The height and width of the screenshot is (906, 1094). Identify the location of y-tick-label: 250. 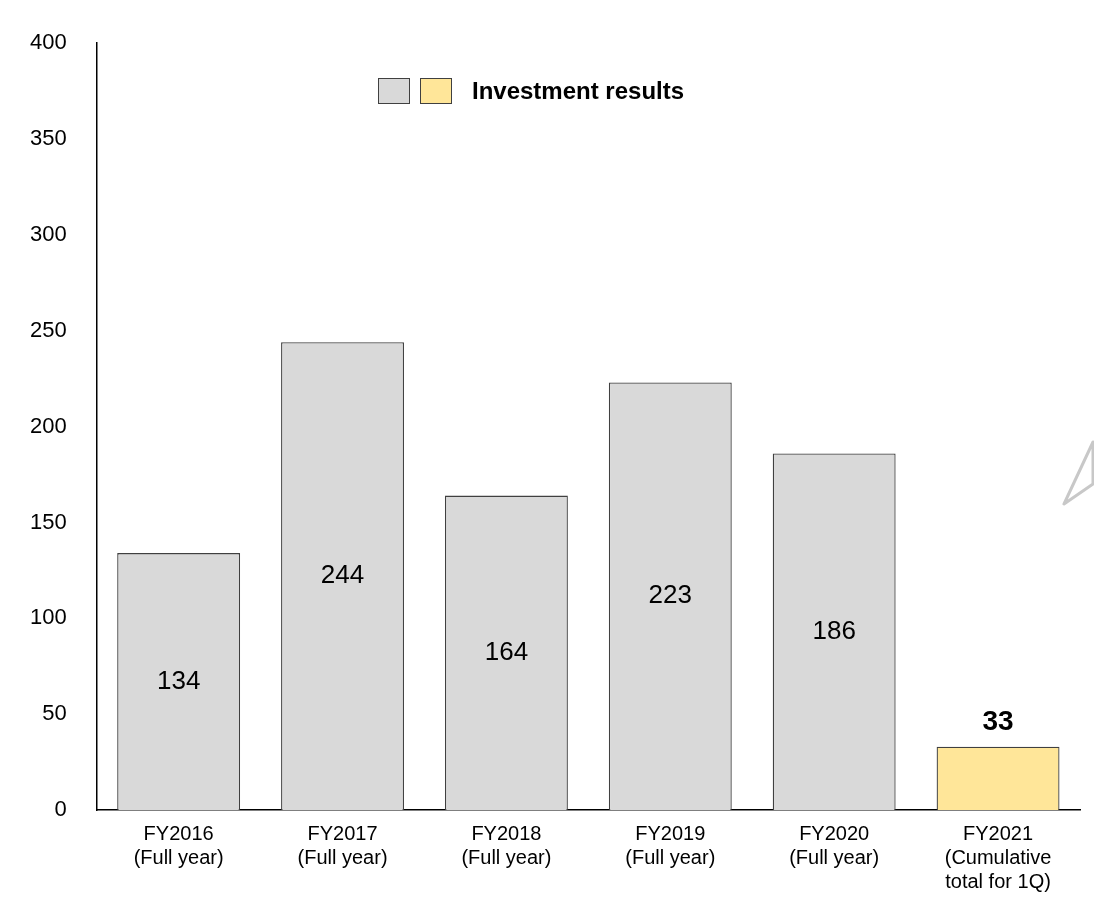
(48, 329).